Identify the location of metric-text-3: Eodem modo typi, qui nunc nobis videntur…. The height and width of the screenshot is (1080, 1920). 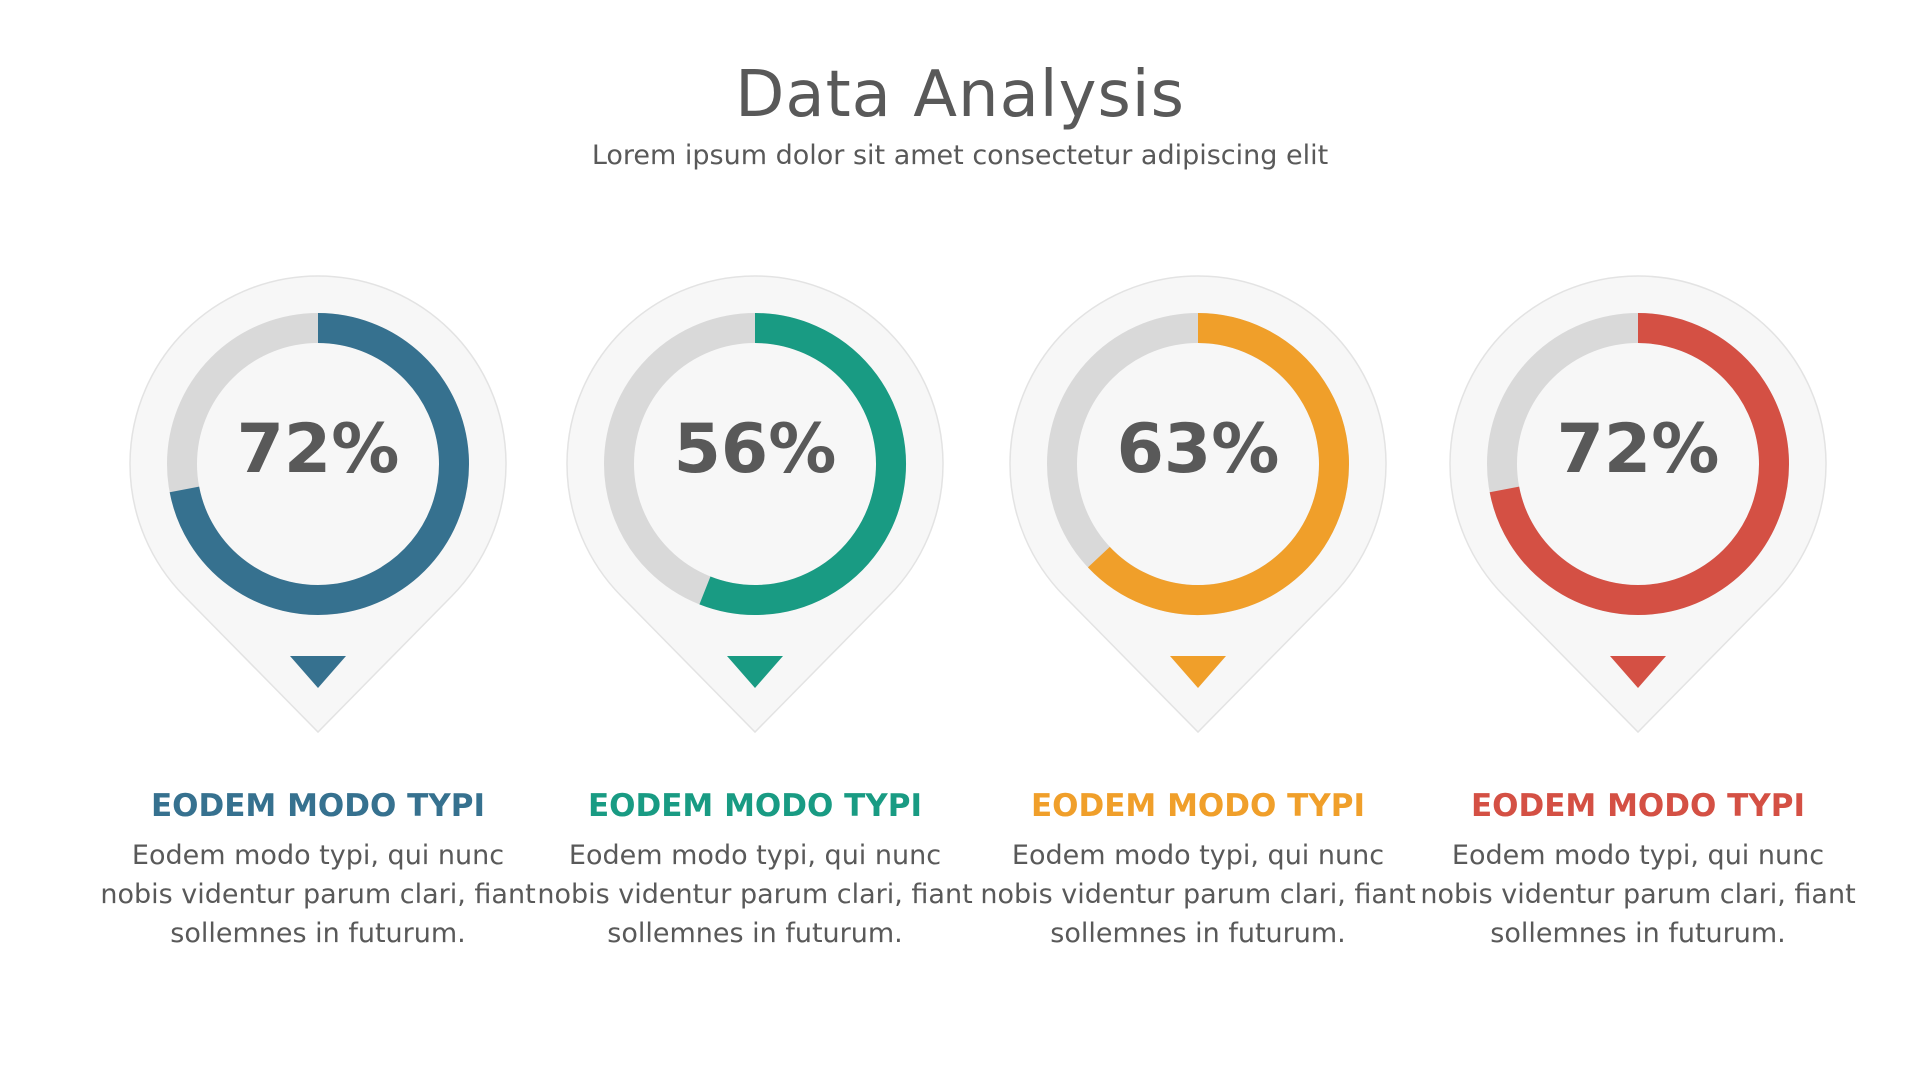
(1198, 894).